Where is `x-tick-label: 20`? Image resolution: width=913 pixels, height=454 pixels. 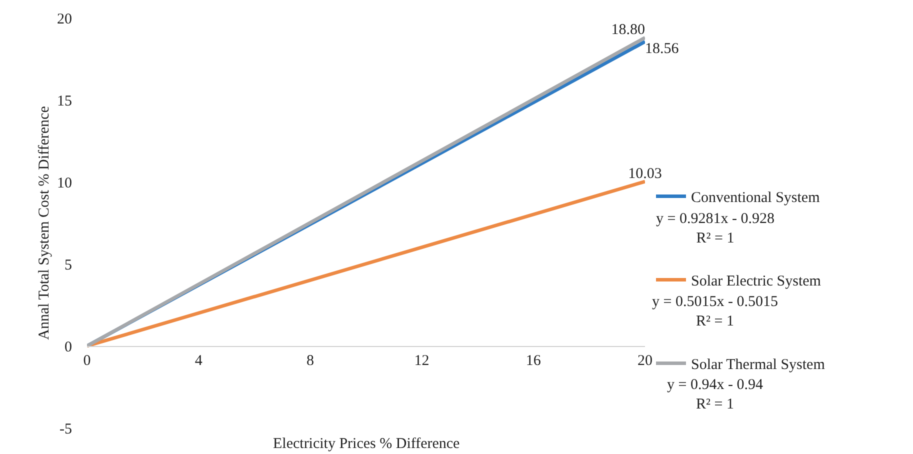 x-tick-label: 20 is located at coordinates (645, 361).